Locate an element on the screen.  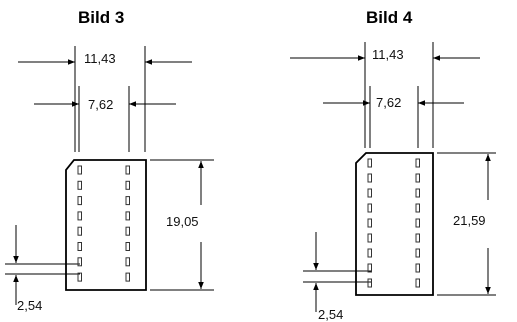
fig3-outer-width-label: 11,43 is located at coordinates (100, 58).